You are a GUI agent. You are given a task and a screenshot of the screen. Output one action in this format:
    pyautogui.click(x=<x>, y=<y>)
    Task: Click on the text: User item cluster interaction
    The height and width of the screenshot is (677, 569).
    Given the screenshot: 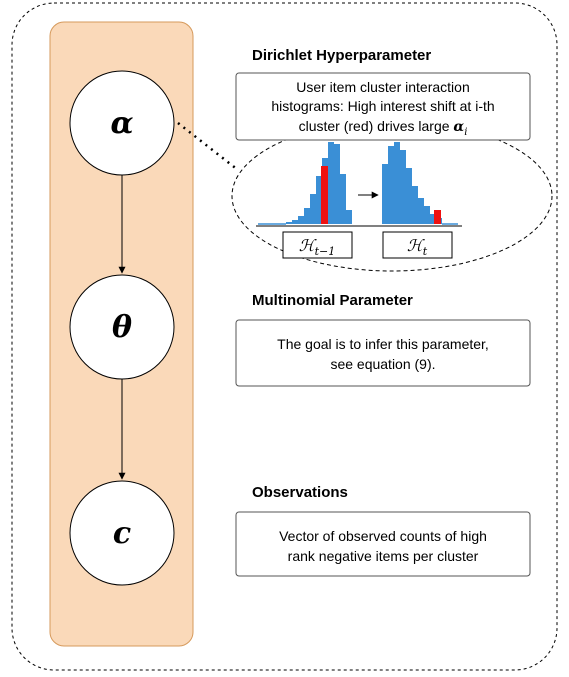 What is the action you would take?
    pyautogui.click(x=383, y=87)
    